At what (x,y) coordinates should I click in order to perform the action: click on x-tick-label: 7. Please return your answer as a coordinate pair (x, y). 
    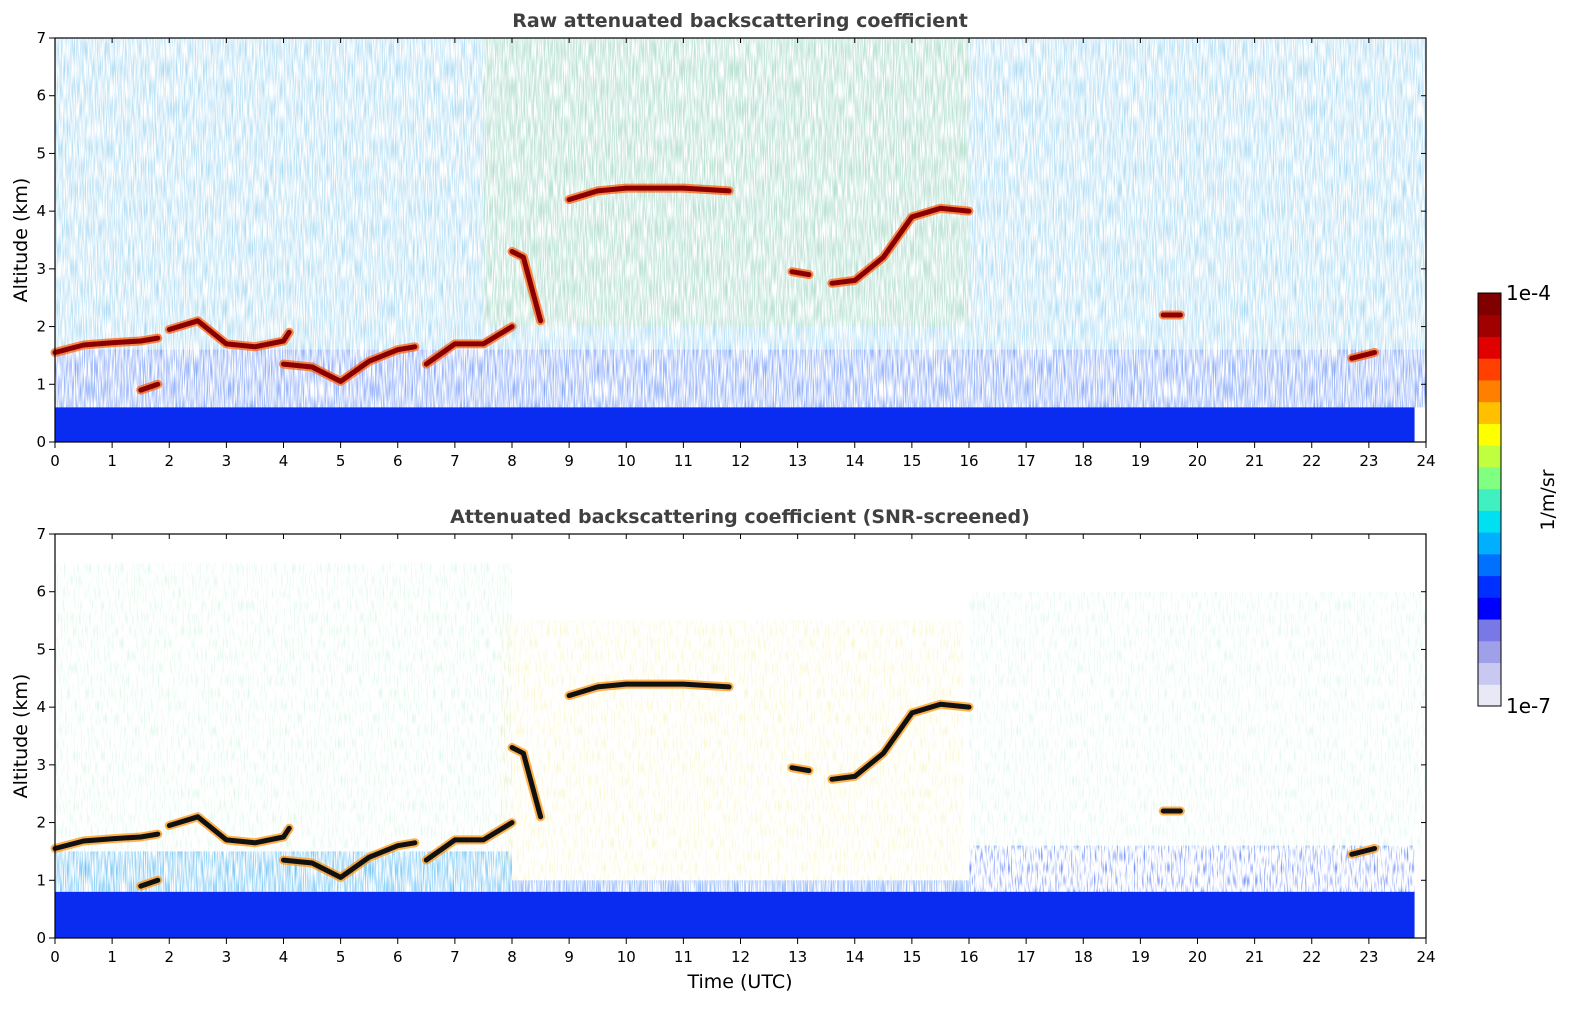
    Looking at the image, I should click on (455, 957).